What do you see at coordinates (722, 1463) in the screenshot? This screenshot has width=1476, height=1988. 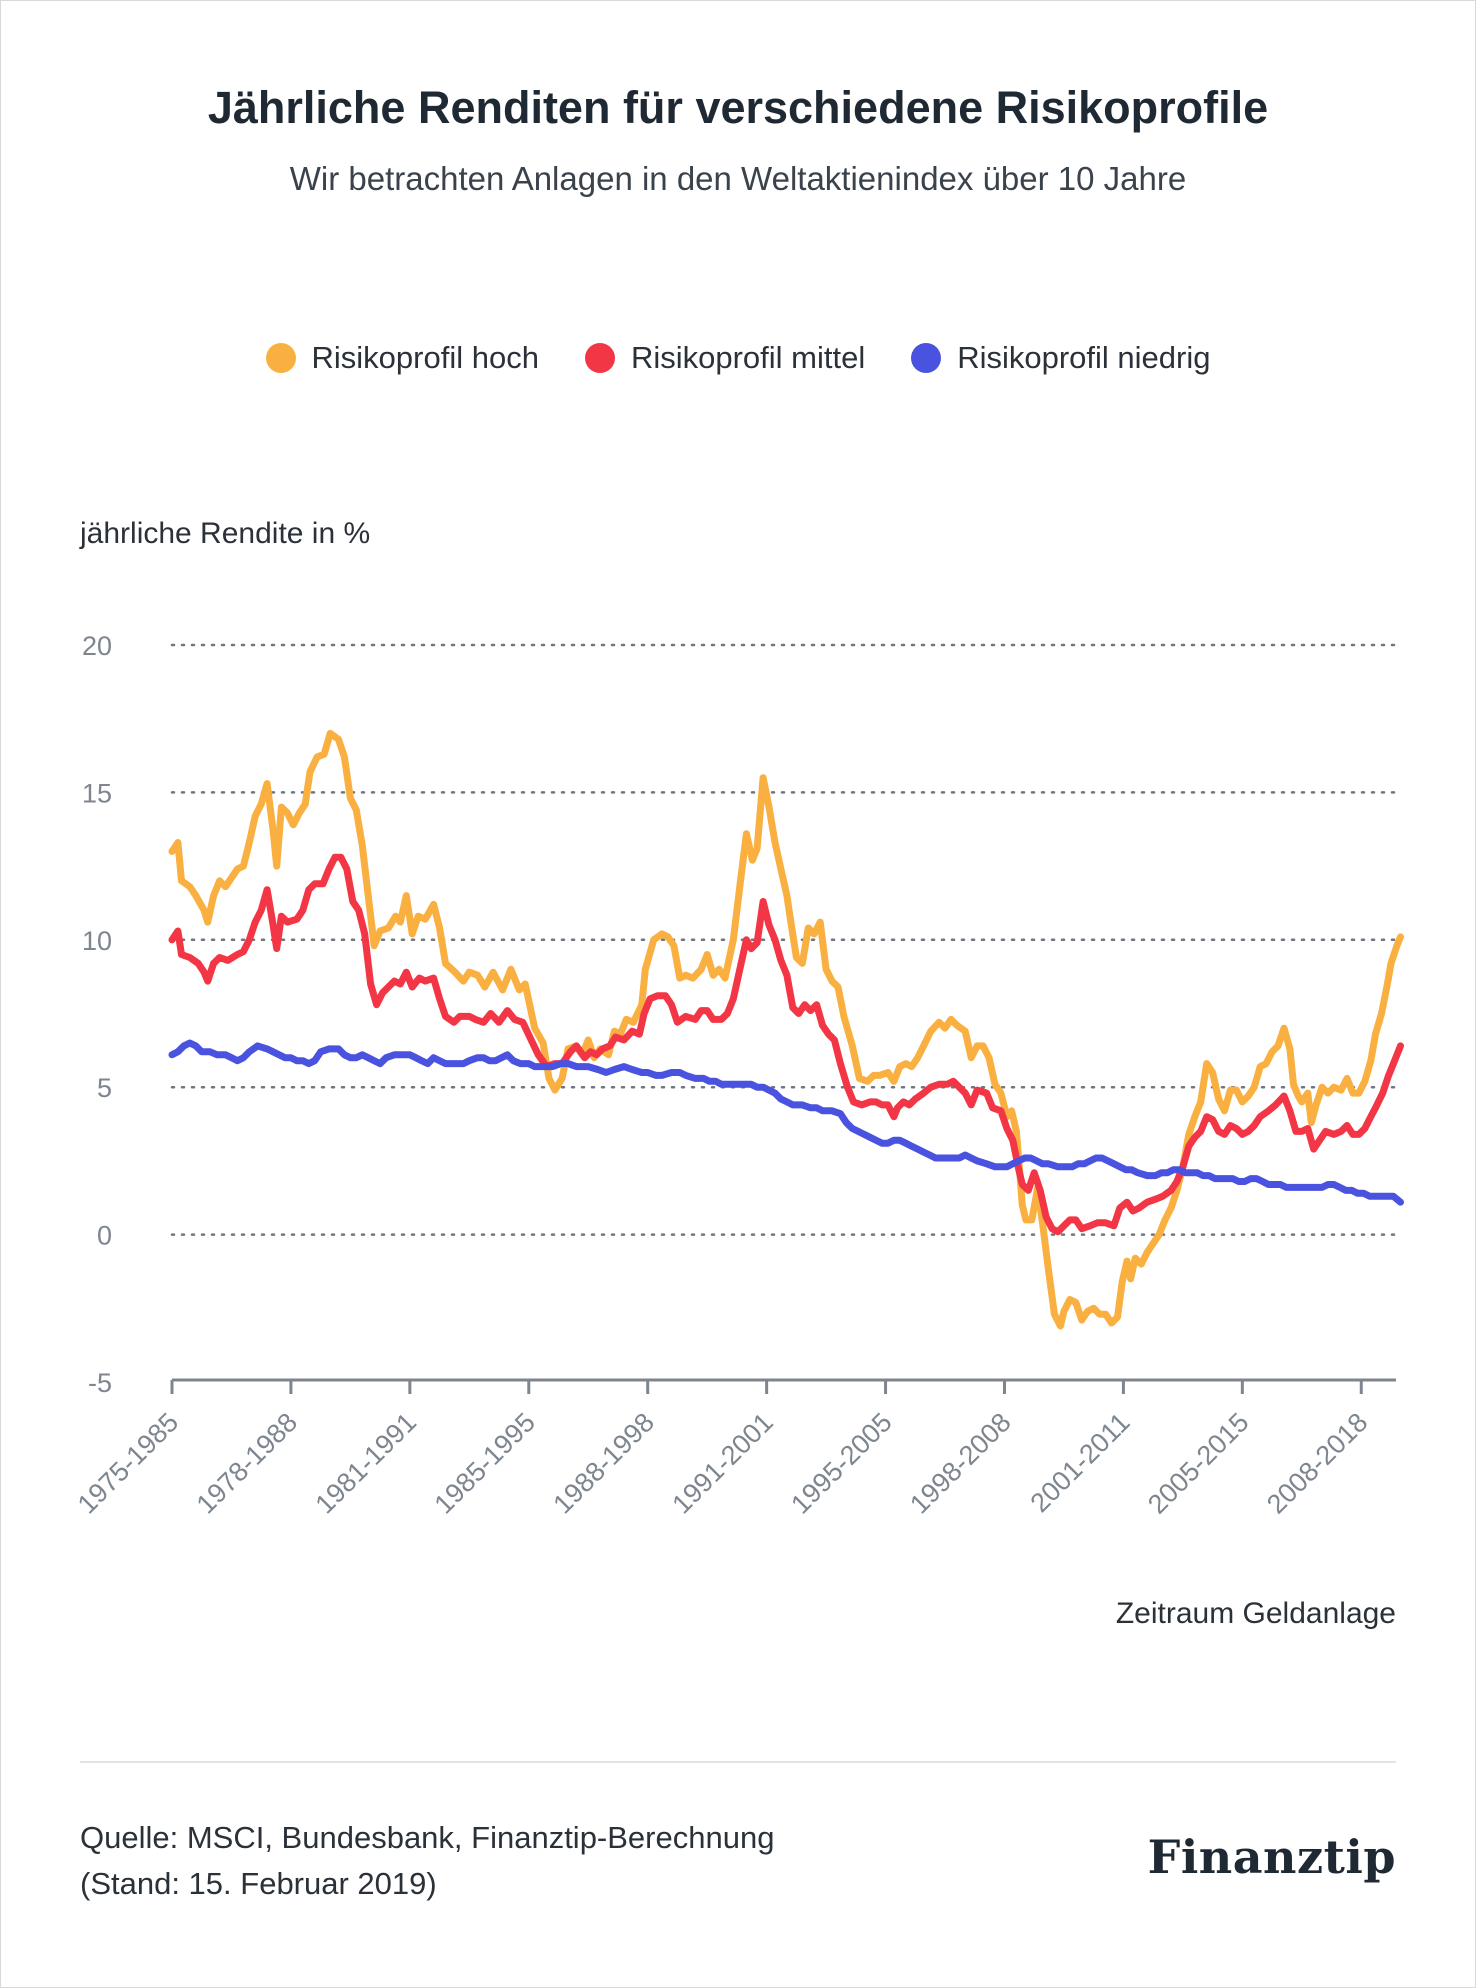 I see `x-tick-label: 1991-2001` at bounding box center [722, 1463].